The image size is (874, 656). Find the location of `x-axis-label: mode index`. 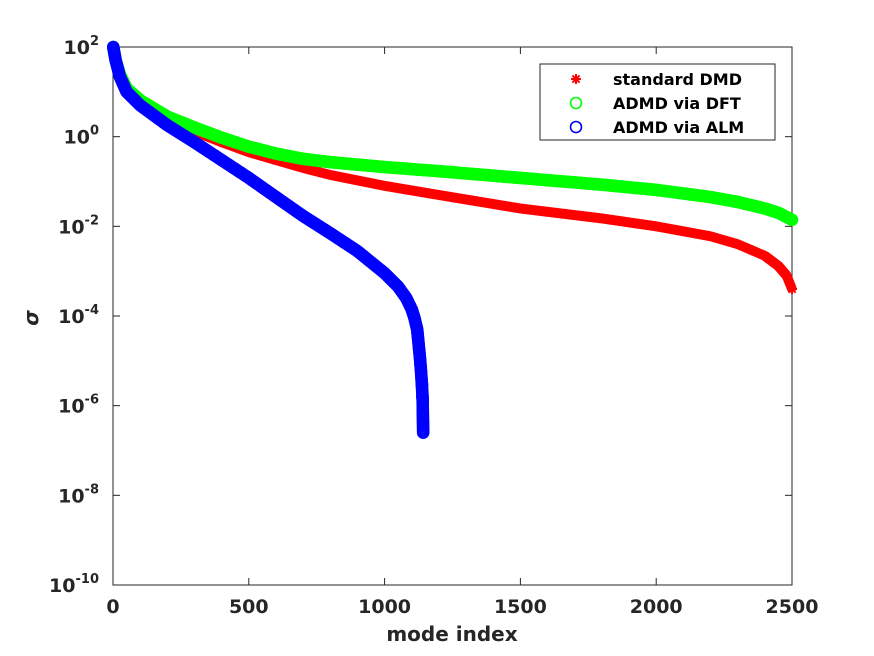

x-axis-label: mode index is located at coordinates (451, 634).